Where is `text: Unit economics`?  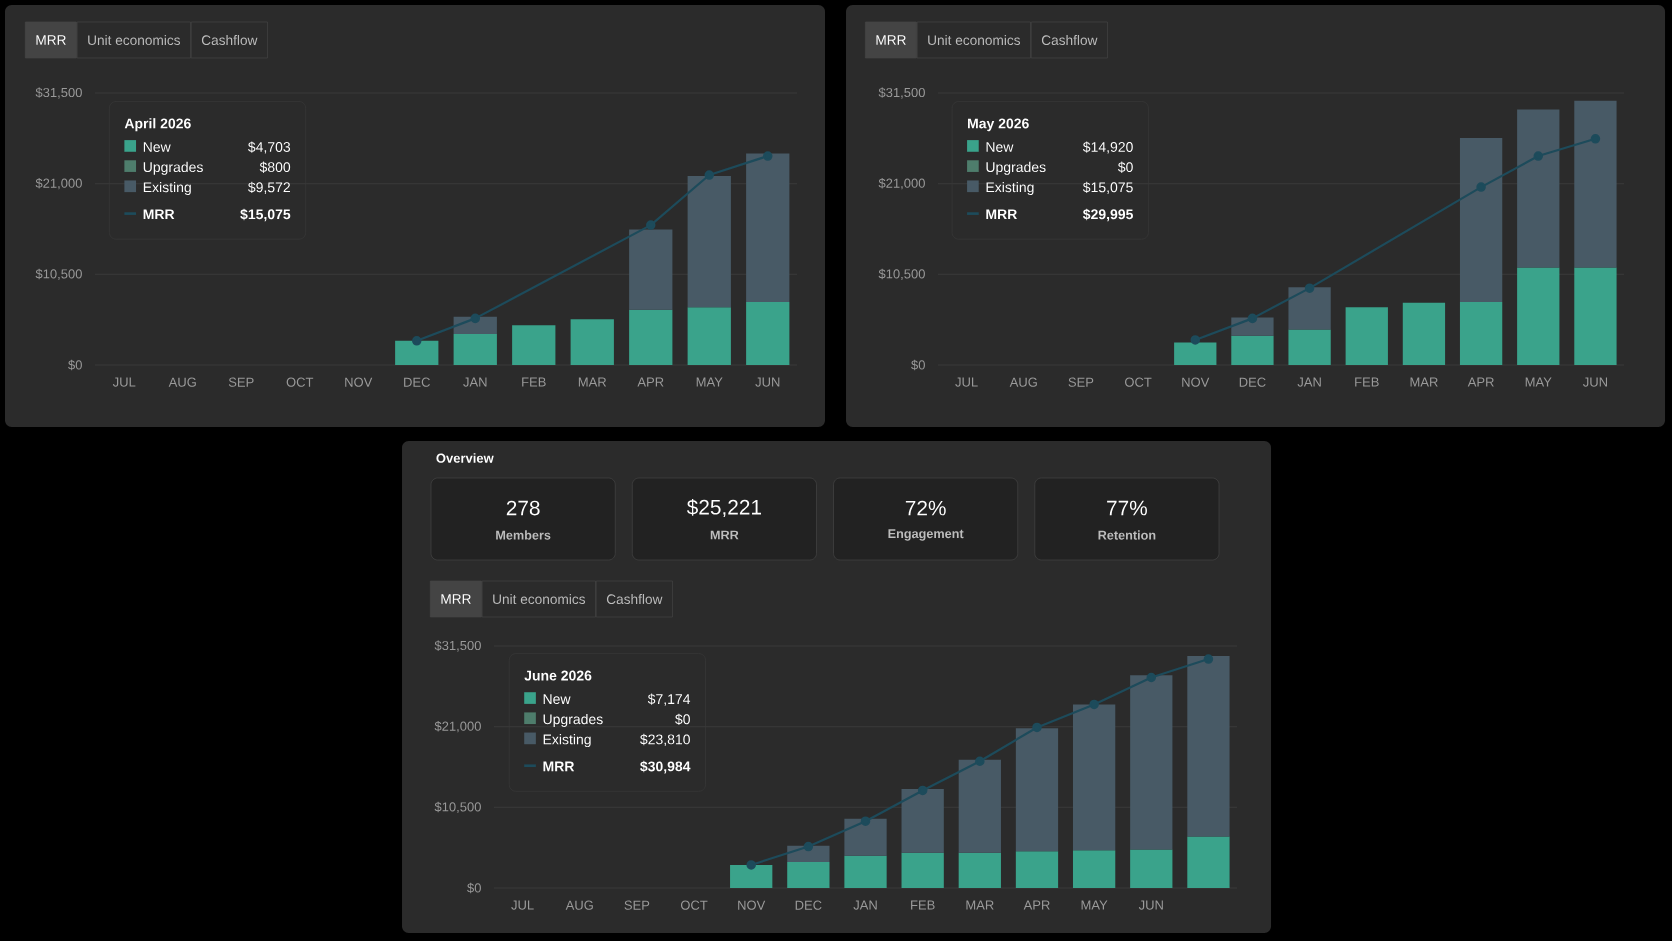 text: Unit economics is located at coordinates (974, 40).